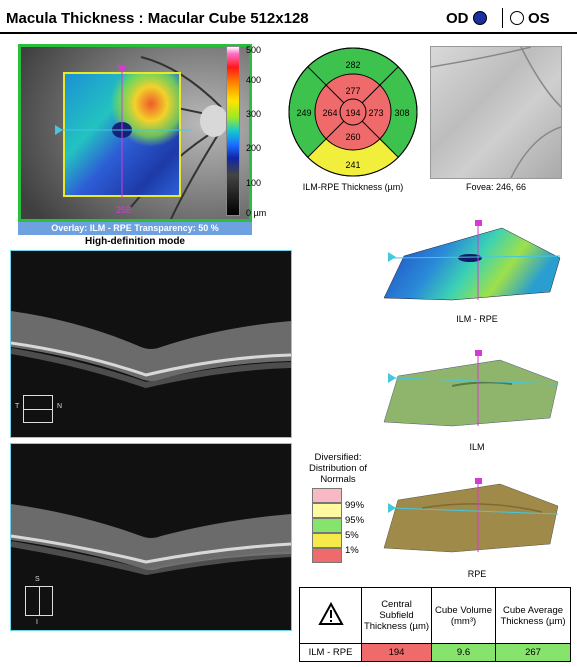 The image size is (577, 667). Describe the element at coordinates (477, 447) in the screenshot. I see `surface-ilm-label: ILM` at that location.